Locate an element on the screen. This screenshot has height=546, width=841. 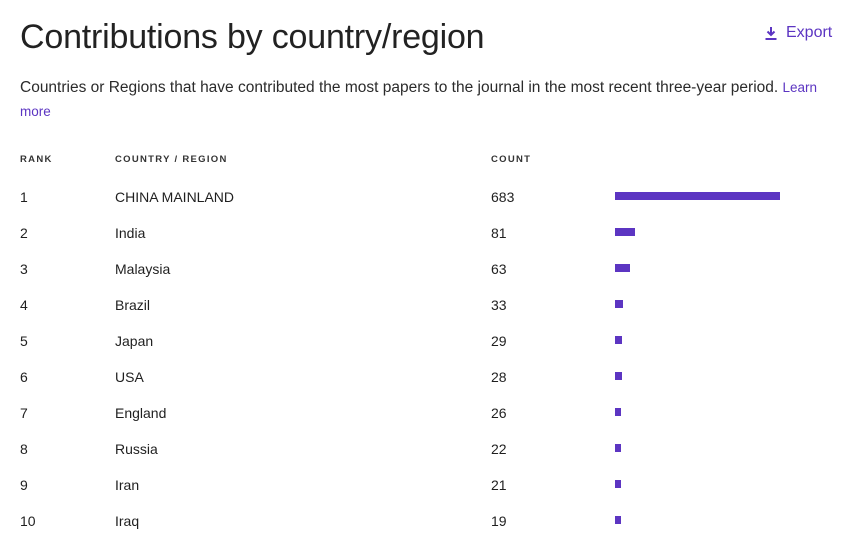
rank-cell: 5 is located at coordinates (24, 341).